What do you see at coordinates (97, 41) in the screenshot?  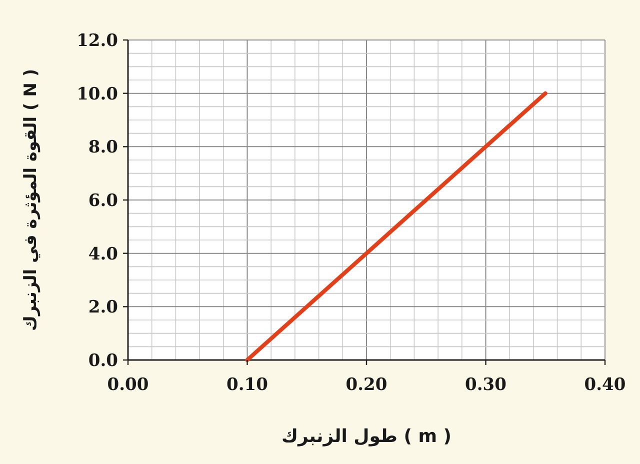 I see `y-tick-label: 12.0` at bounding box center [97, 41].